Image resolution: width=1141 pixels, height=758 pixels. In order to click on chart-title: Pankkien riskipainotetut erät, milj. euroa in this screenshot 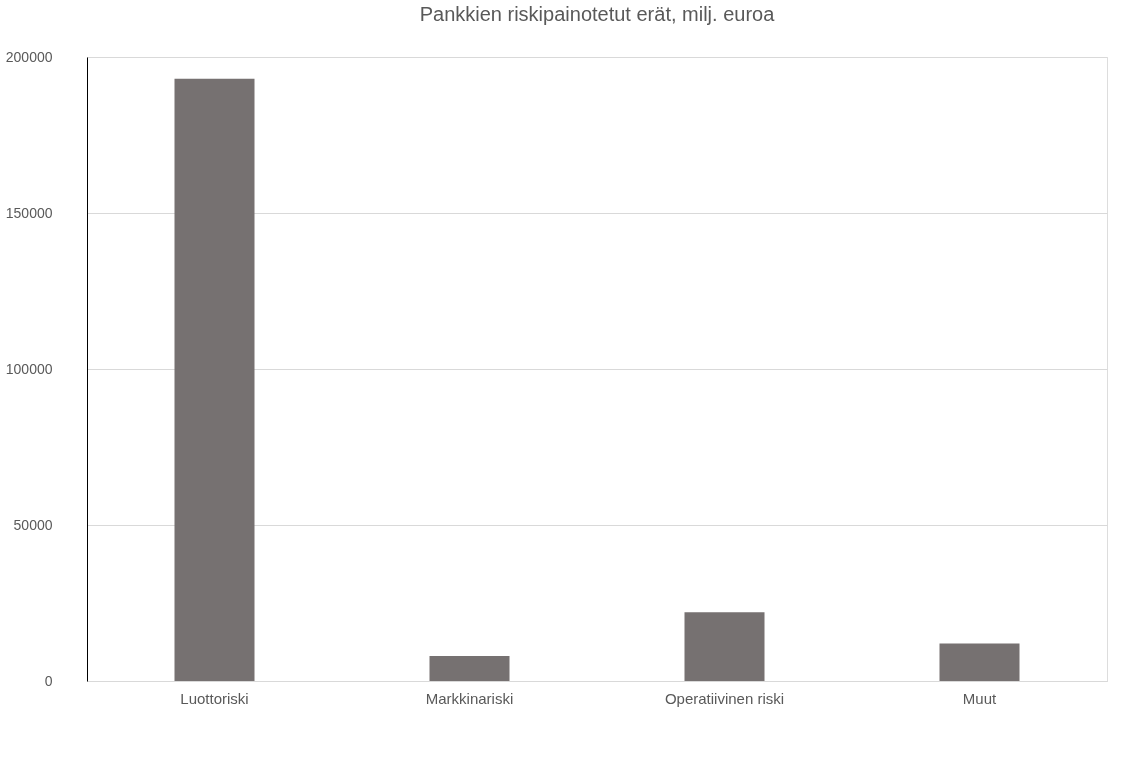, I will do `click(597, 14)`.